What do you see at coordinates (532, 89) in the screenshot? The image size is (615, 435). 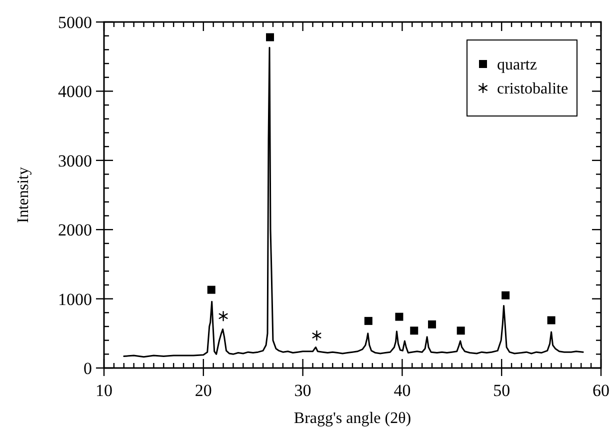 I see `legend-label: cristobalite` at bounding box center [532, 89].